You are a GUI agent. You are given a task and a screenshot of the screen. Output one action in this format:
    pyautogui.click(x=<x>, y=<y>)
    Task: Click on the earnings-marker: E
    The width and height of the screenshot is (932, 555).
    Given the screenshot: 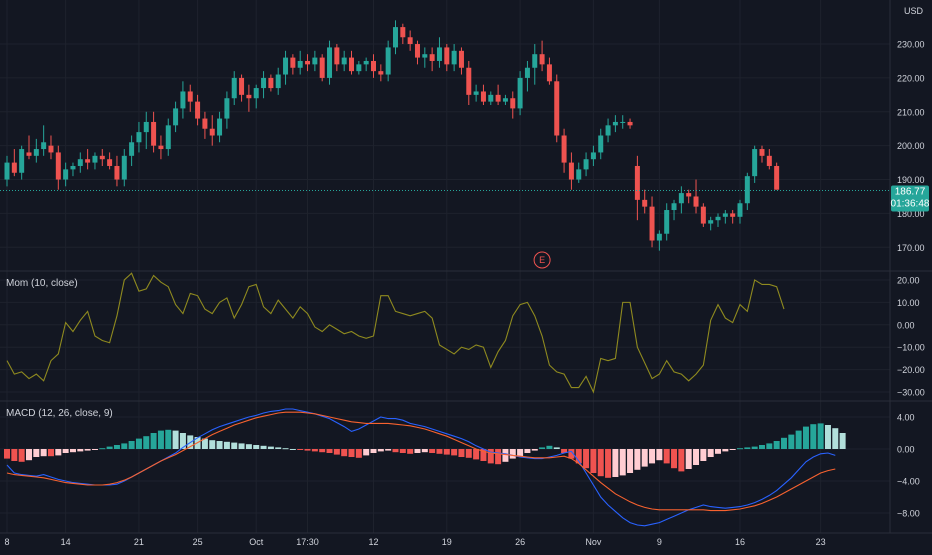 What is the action you would take?
    pyautogui.click(x=542, y=260)
    